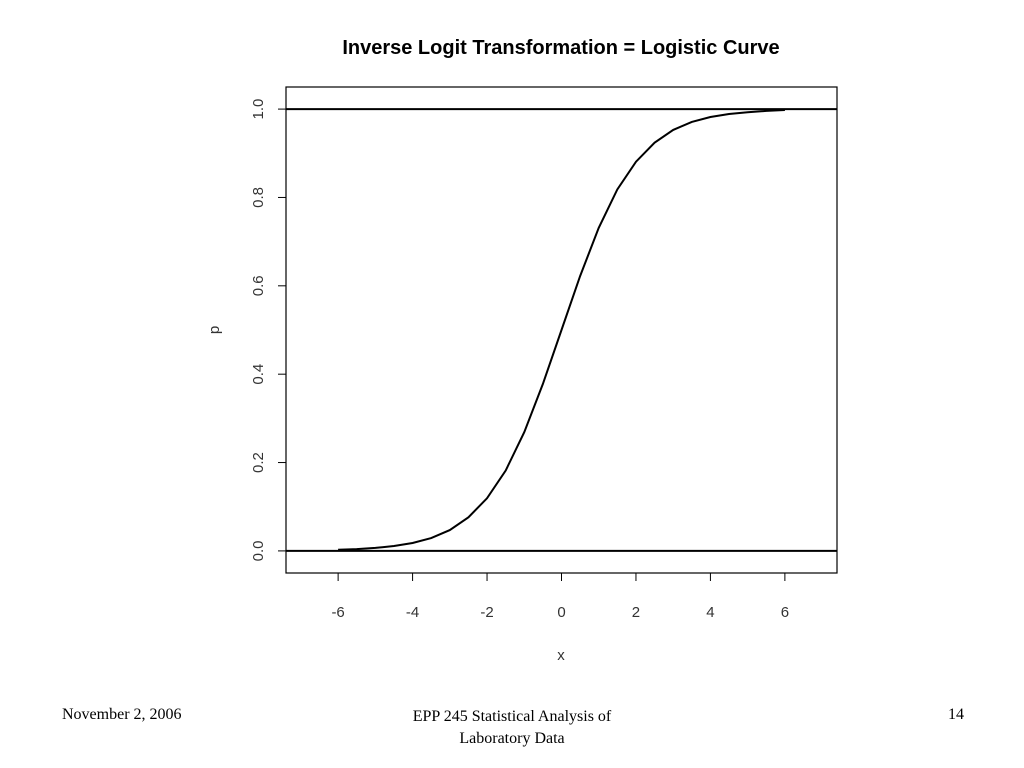 This screenshot has height=768, width=1024. I want to click on y-tick-label: 0.2, so click(258, 462).